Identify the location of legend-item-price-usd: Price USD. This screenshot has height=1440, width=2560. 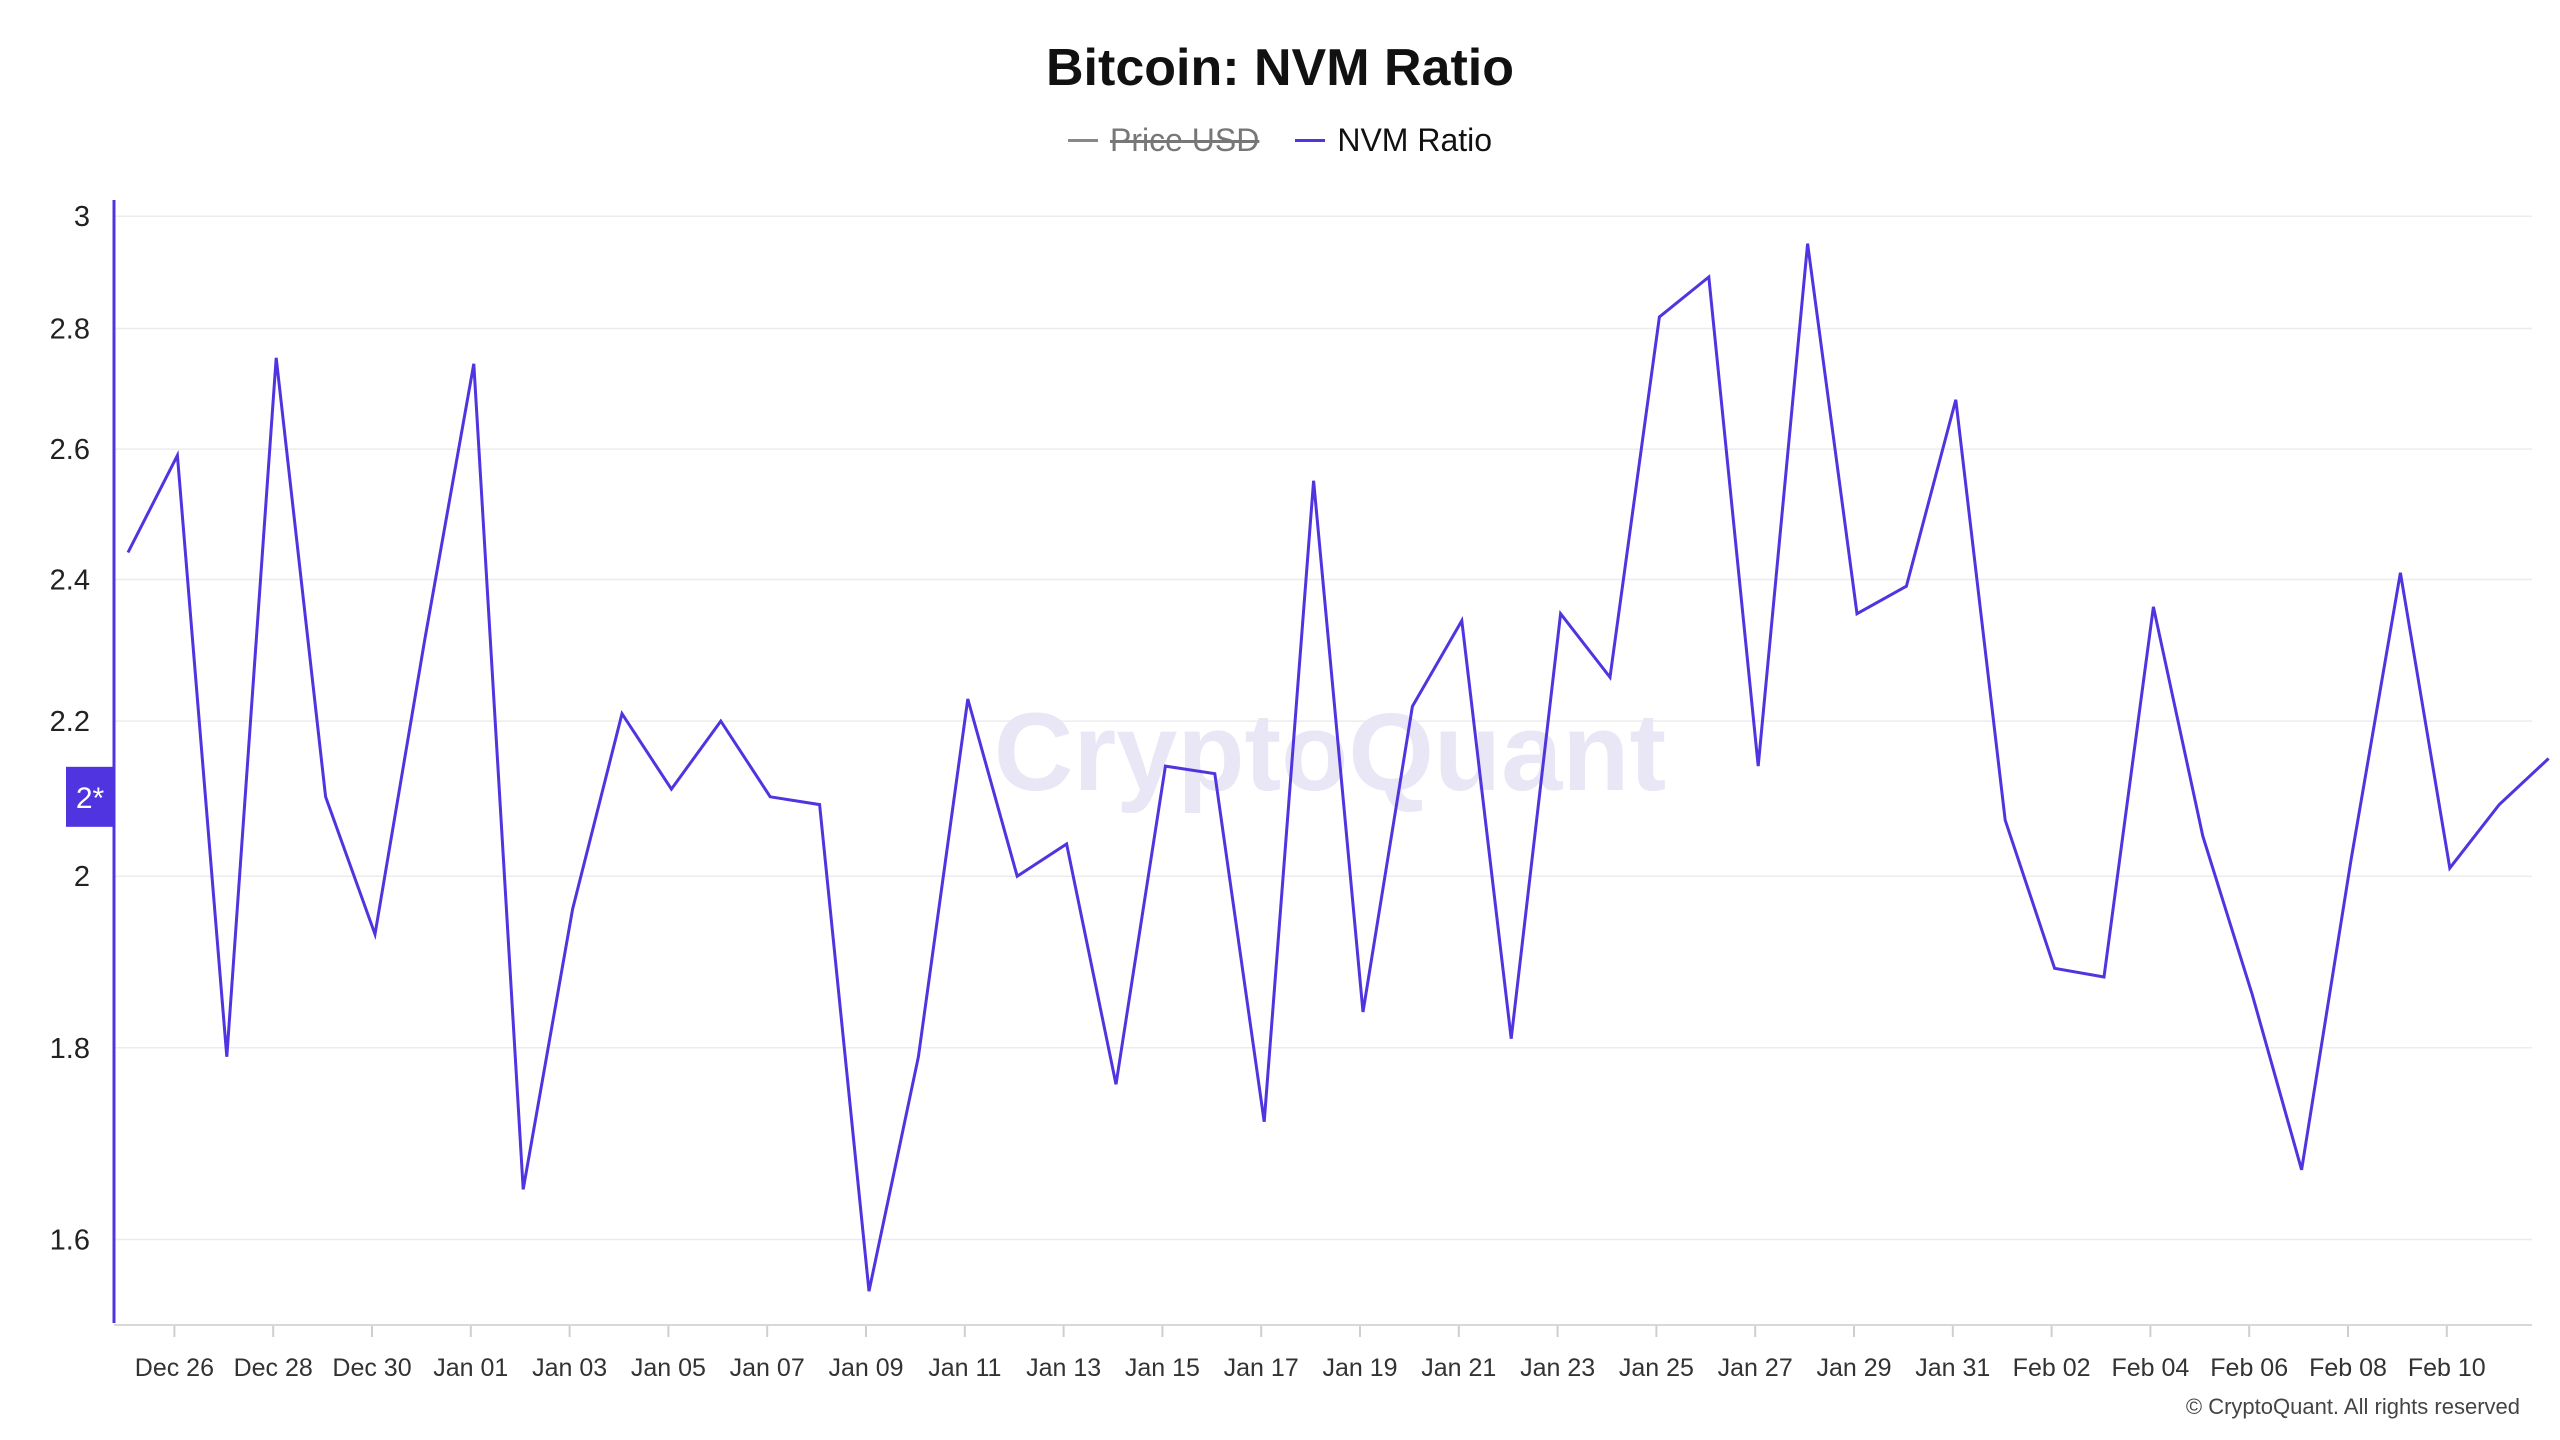
(1163, 140).